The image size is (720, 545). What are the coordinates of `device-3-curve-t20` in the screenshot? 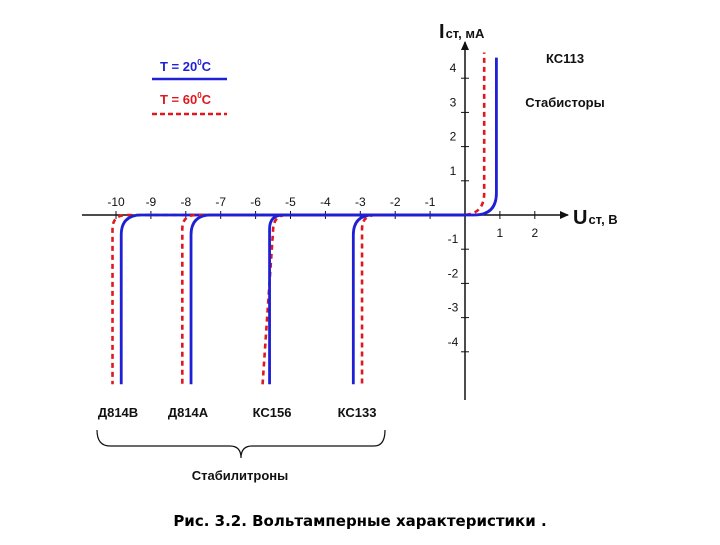 It's located at (408, 299).